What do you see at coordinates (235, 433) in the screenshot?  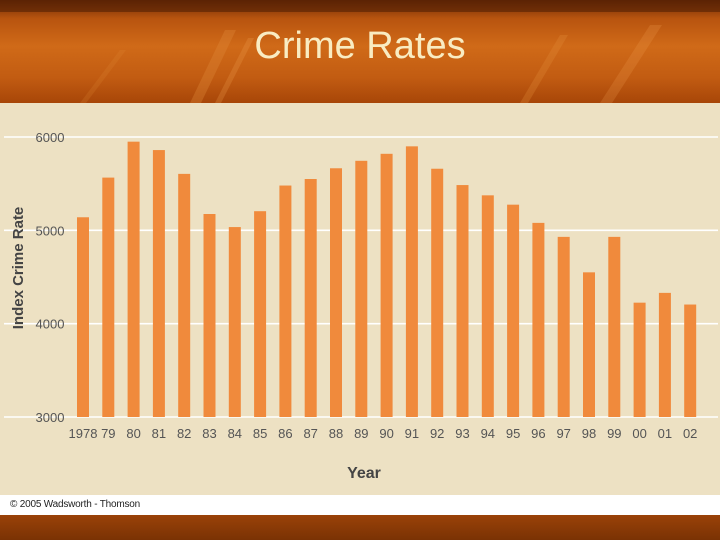 I see `x-tick-label: 84` at bounding box center [235, 433].